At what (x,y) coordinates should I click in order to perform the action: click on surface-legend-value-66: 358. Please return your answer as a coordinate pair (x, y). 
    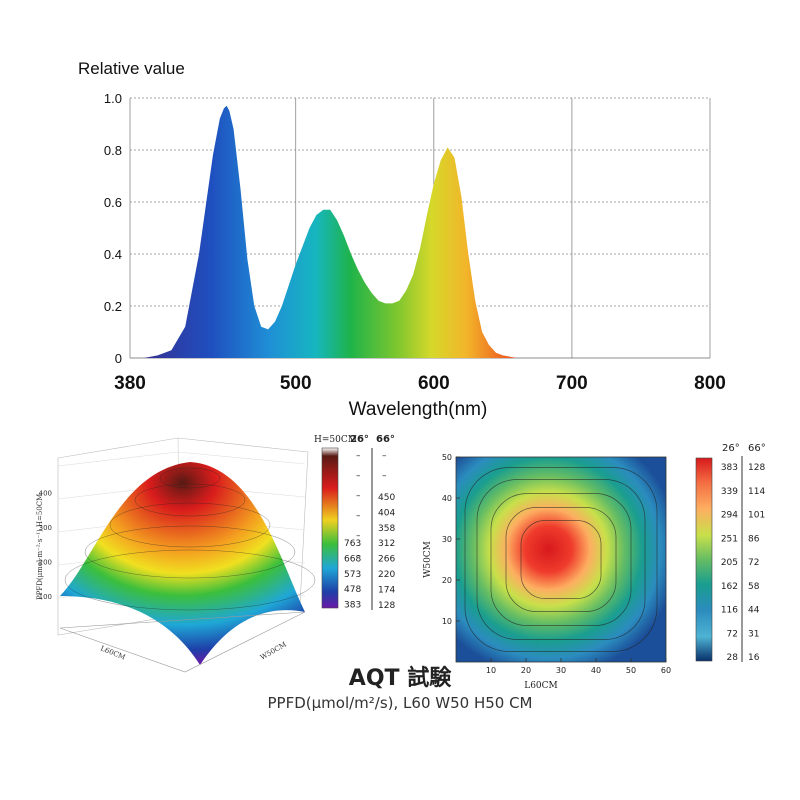
    Looking at the image, I should click on (386, 529).